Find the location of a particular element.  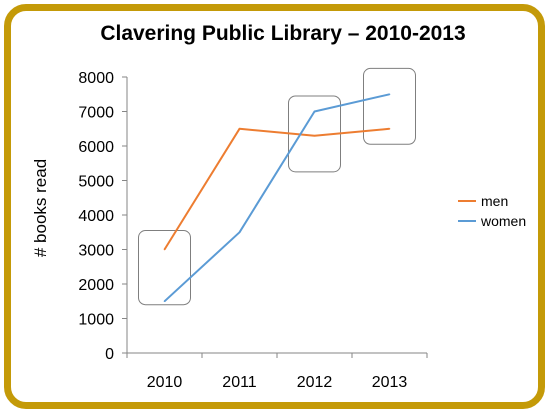

y-tick-label: 6000 is located at coordinates (96, 147).